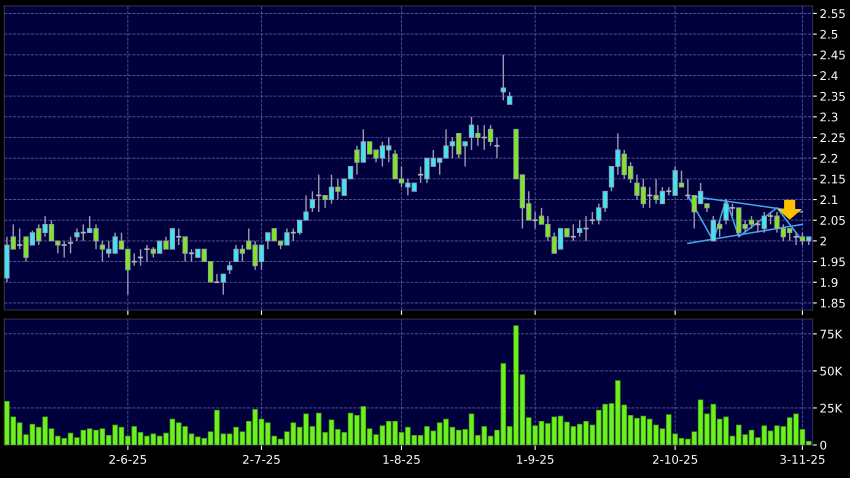 The width and height of the screenshot is (850, 478). I want to click on y-tick-label: 25K, so click(831, 408).